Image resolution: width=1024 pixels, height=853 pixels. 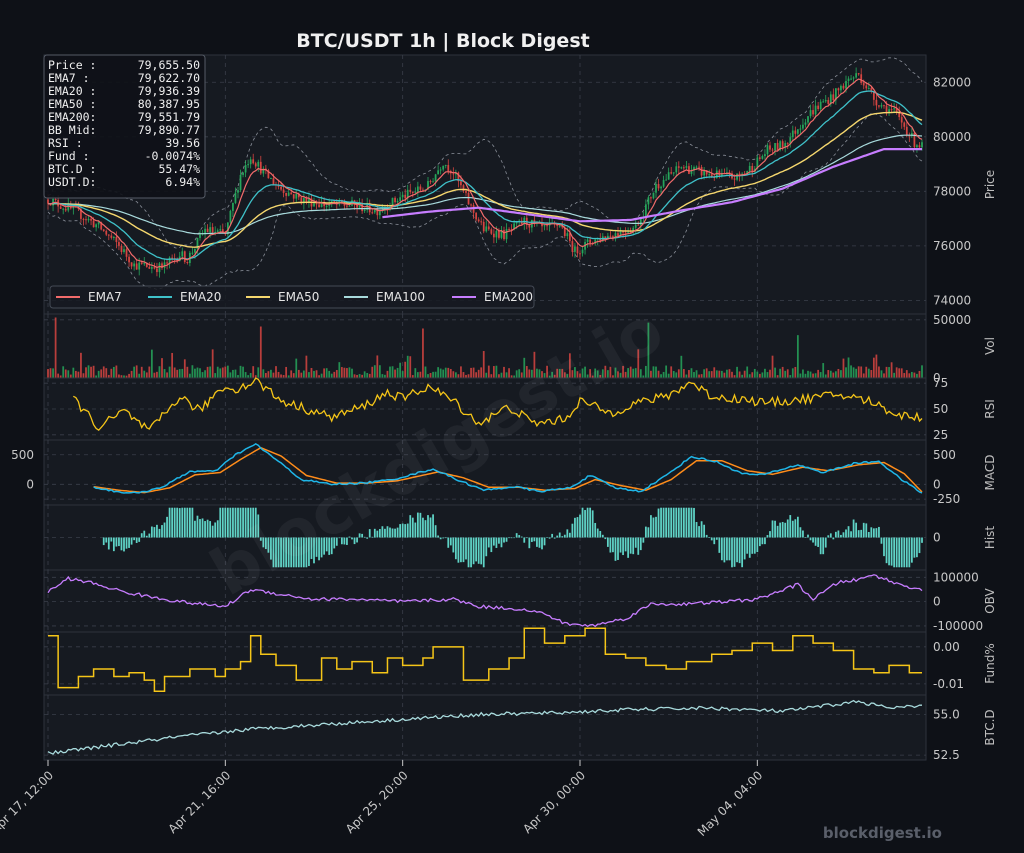 I want to click on info-value: 79,655.50, so click(x=169, y=65).